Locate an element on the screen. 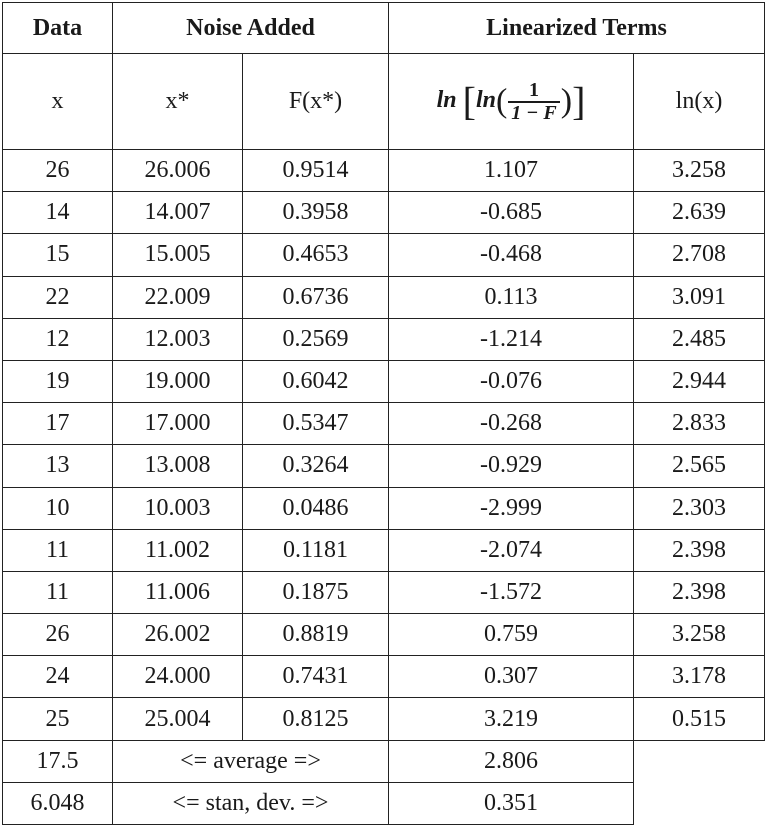  cell-lnln: -1.214 is located at coordinates (511, 339).